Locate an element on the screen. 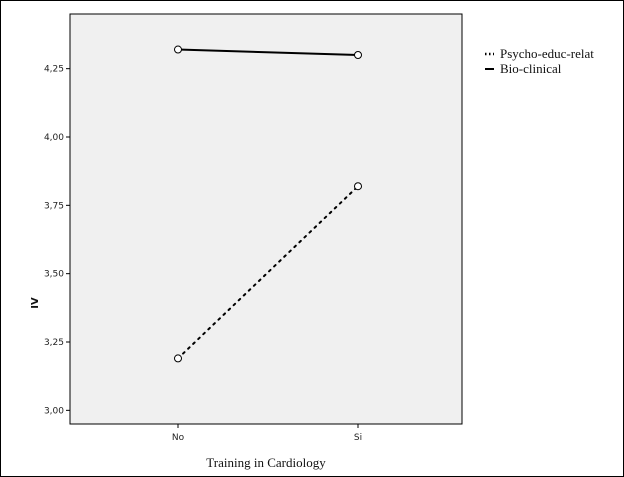 The width and height of the screenshot is (624, 477). x-tick-label: No is located at coordinates (178, 438).